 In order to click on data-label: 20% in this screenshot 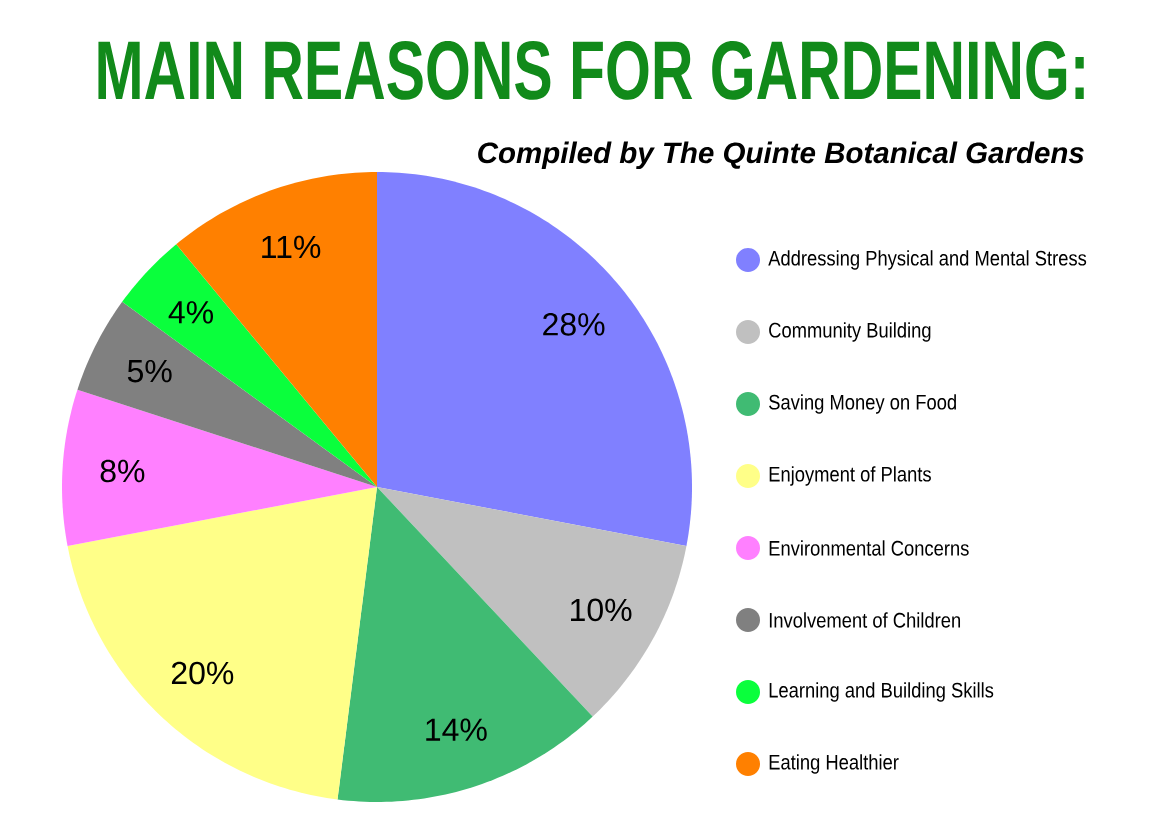, I will do `click(202, 673)`.